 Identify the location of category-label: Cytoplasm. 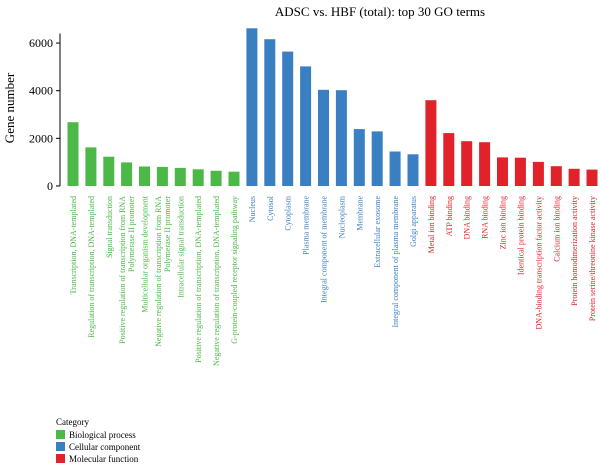
(288, 212).